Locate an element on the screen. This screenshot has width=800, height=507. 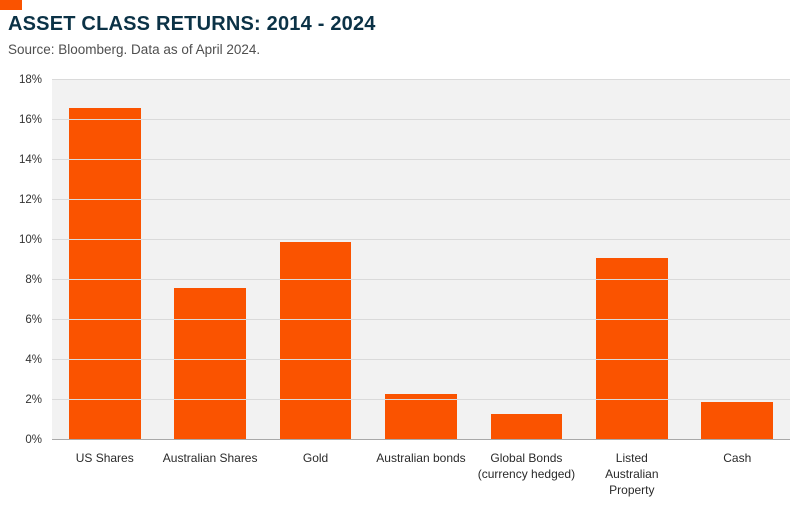
x-axis-label-listed-australian-property: Listed Australian Property is located at coordinates (632, 474).